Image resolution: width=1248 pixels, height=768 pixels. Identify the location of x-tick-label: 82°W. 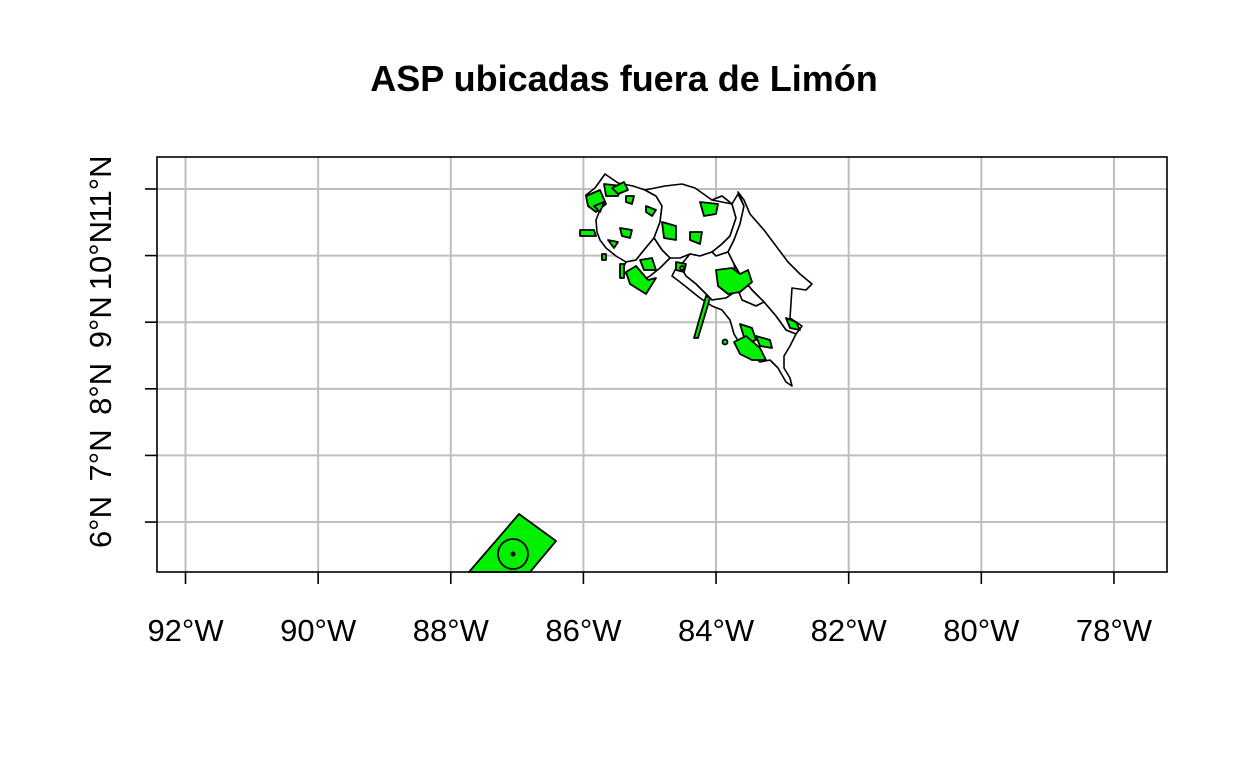
(849, 630).